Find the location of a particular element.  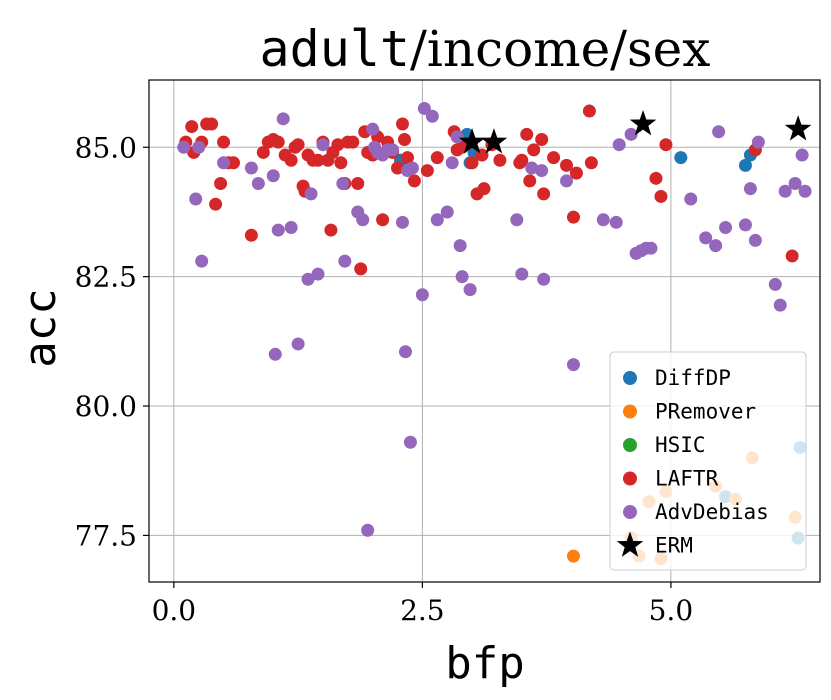

y-tick-label: 80.0 is located at coordinates (106, 406).